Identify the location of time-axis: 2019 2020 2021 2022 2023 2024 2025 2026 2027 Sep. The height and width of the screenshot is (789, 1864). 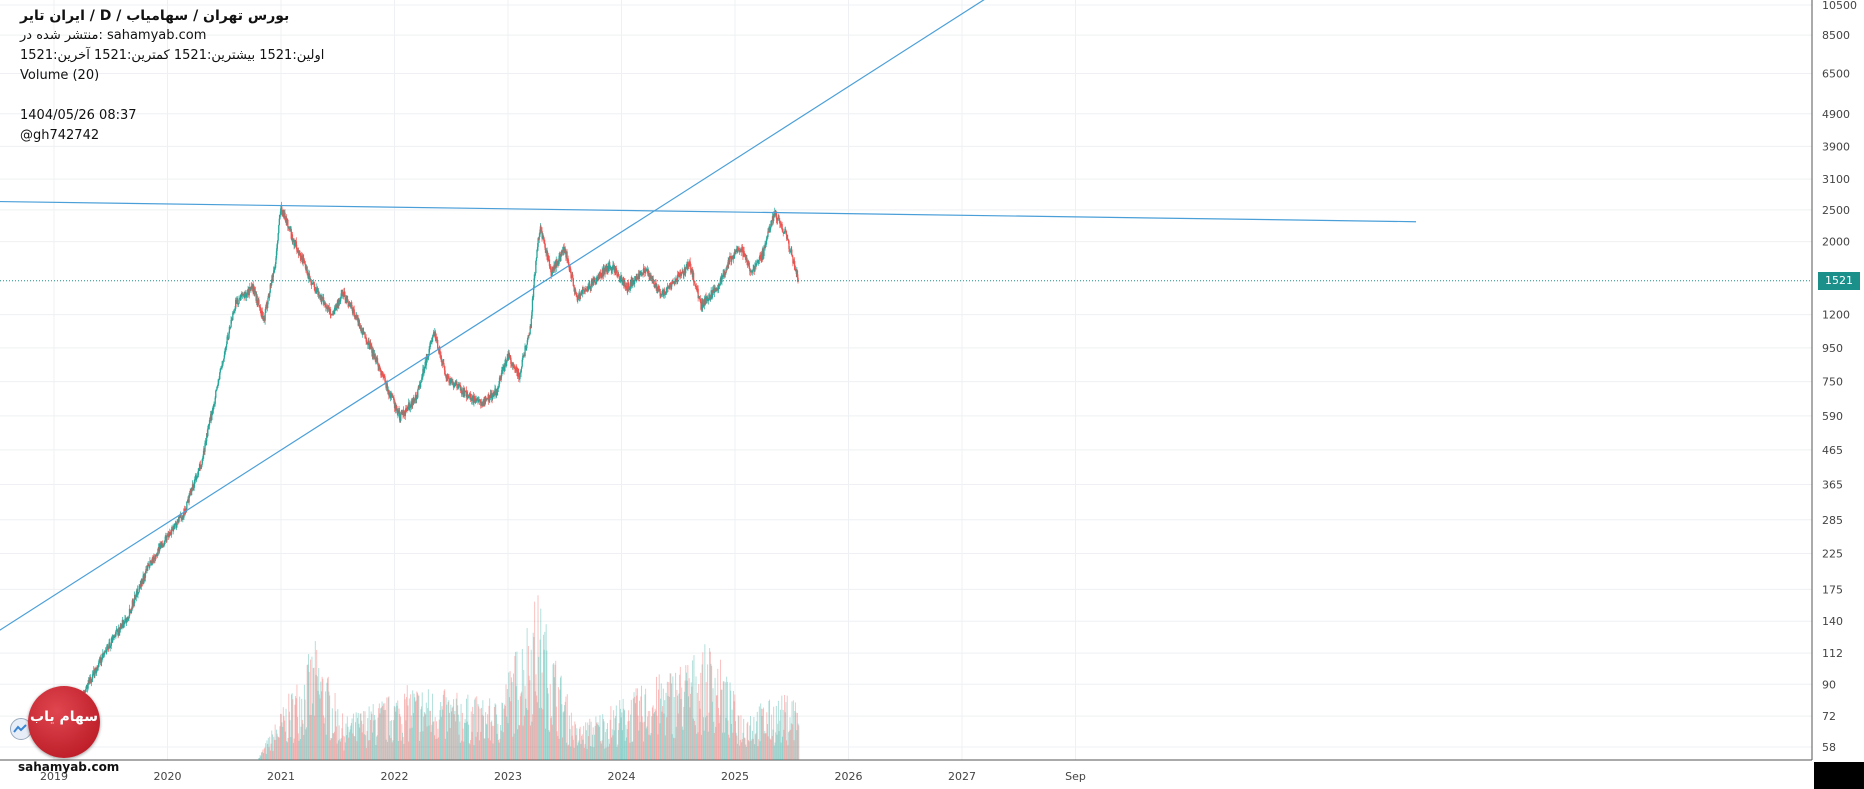
(563, 776).